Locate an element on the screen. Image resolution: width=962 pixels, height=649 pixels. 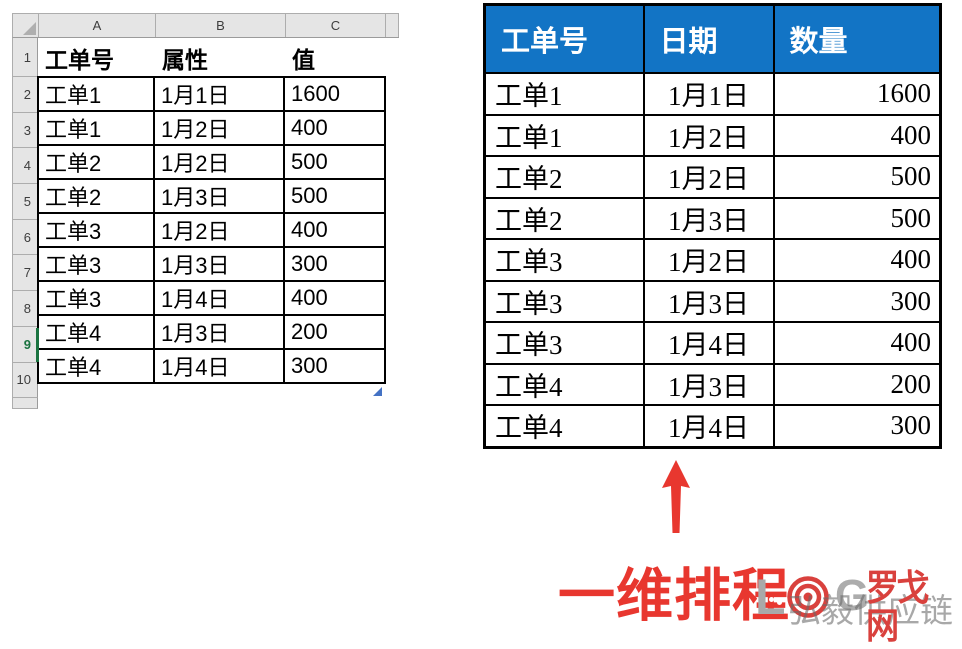
column-header-band: A B C is located at coordinates (205, 25).